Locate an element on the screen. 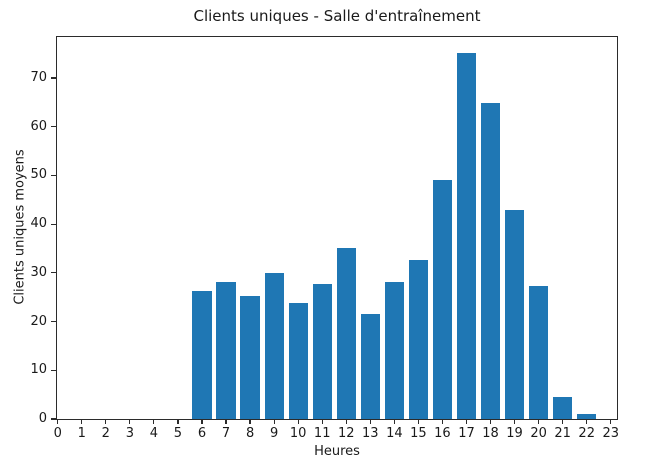 This screenshot has width=646, height=470. x-tick-label-16: 16 is located at coordinates (442, 433).